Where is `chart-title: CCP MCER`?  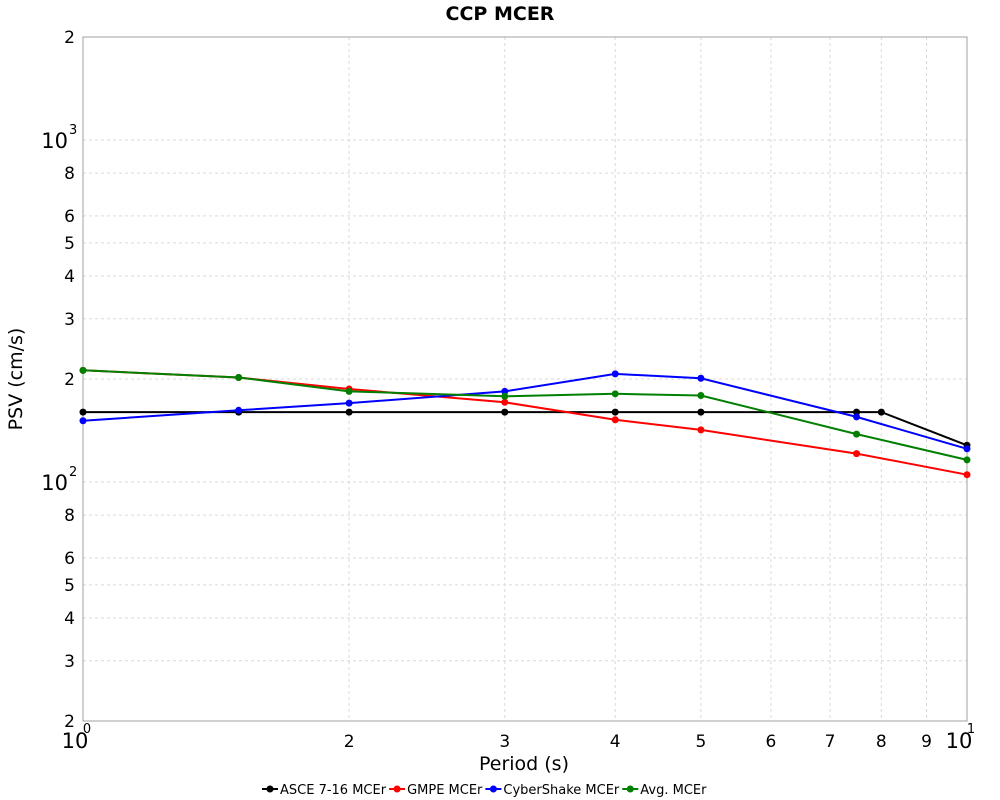
chart-title: CCP MCER is located at coordinates (500, 14).